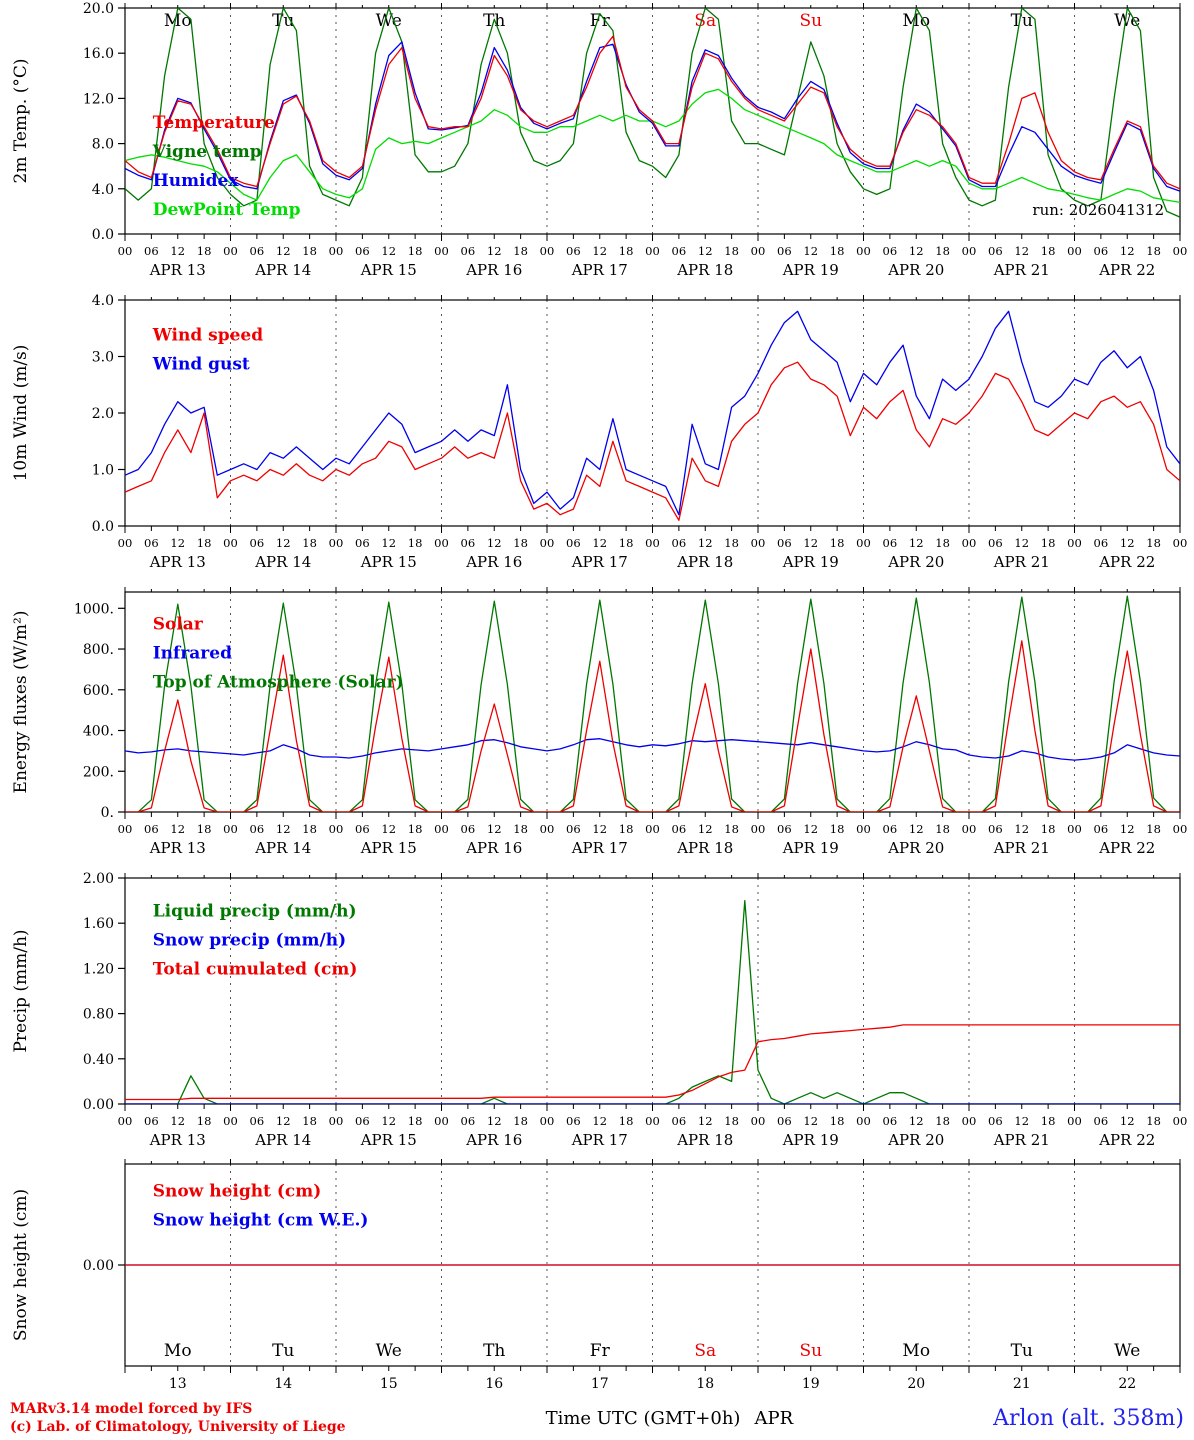  What do you see at coordinates (103, 301) in the screenshot?
I see `svg-text: 4.0` at bounding box center [103, 301].